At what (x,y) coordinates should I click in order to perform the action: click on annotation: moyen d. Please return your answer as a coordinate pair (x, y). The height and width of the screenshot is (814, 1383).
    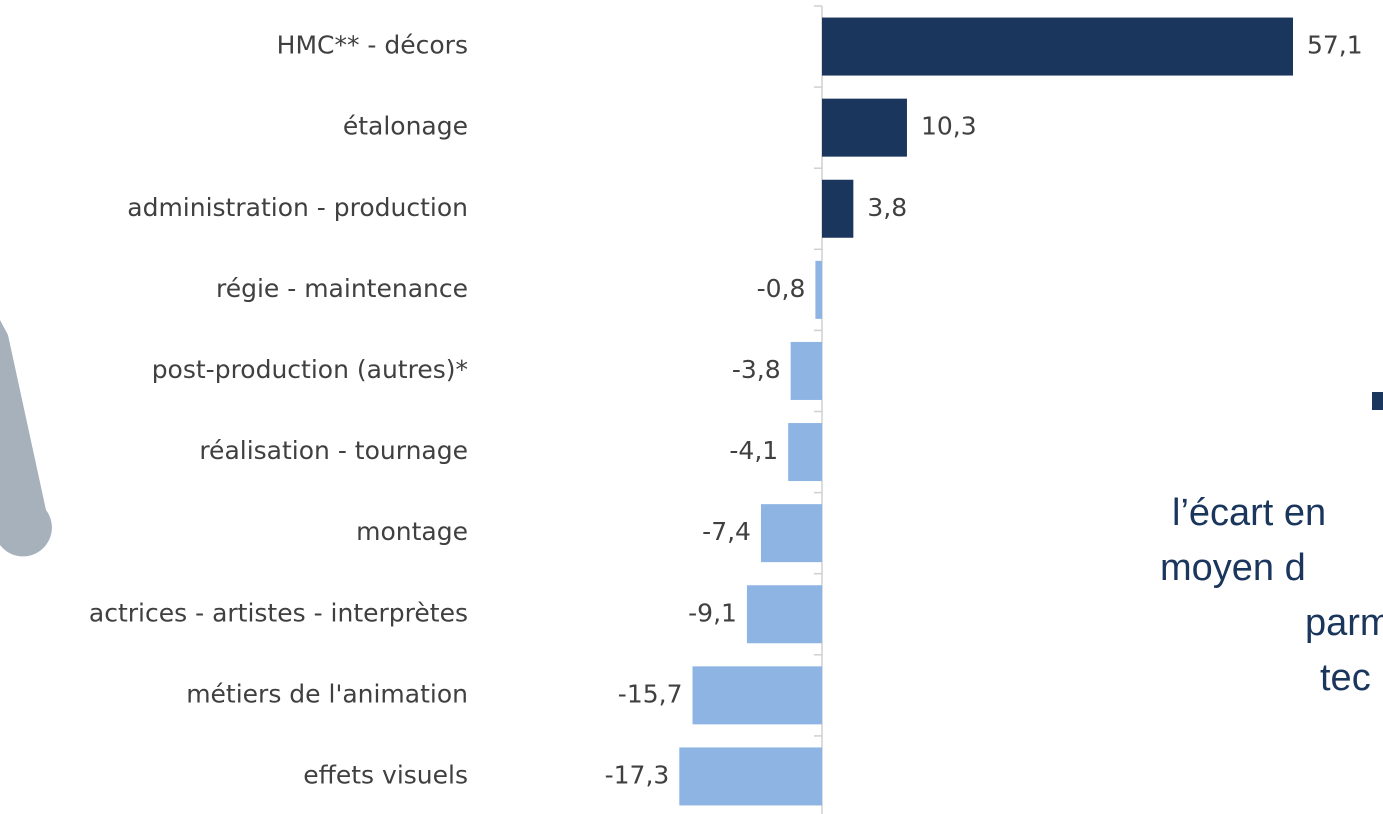
    Looking at the image, I should click on (1233, 568).